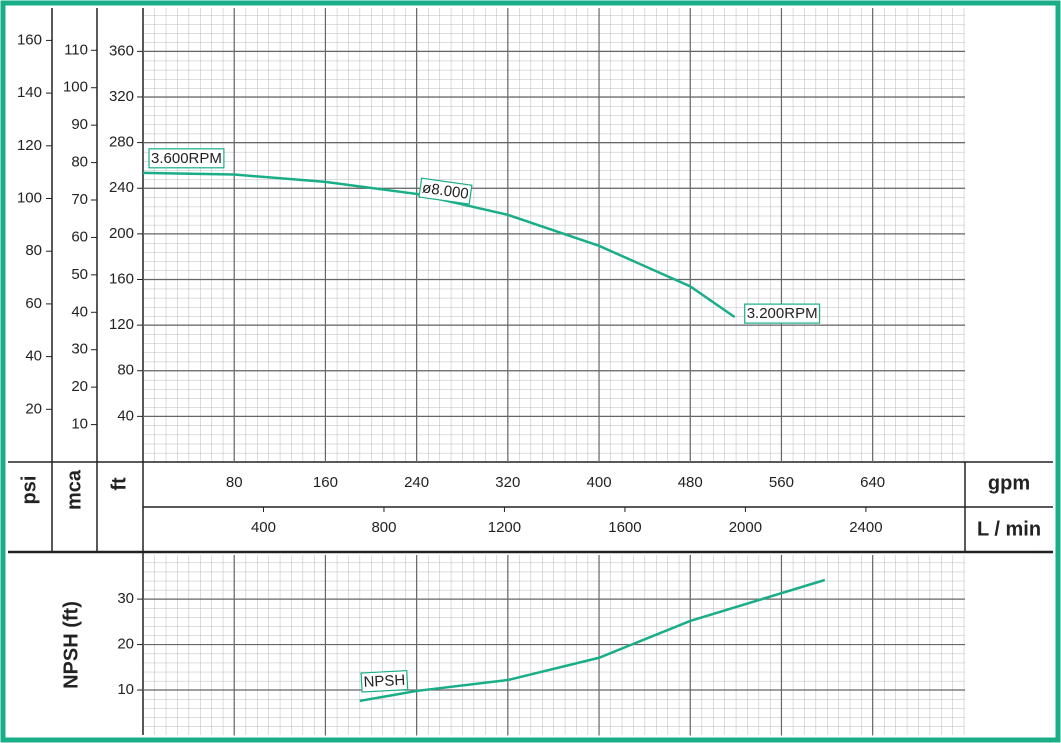 The height and width of the screenshot is (743, 1061). I want to click on label-text: NPSH, so click(384, 681).